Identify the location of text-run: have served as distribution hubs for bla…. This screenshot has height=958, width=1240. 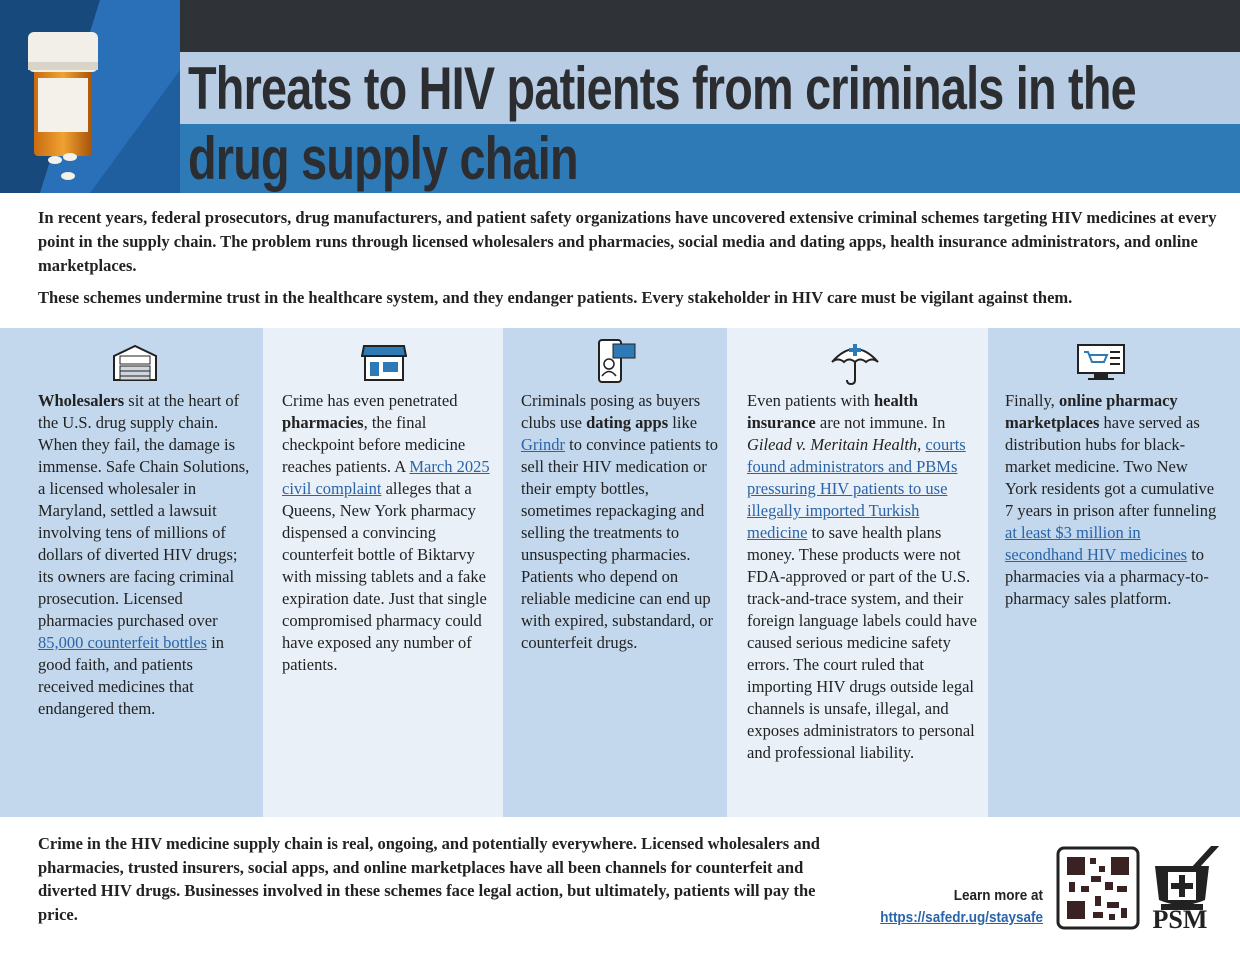
(1111, 466).